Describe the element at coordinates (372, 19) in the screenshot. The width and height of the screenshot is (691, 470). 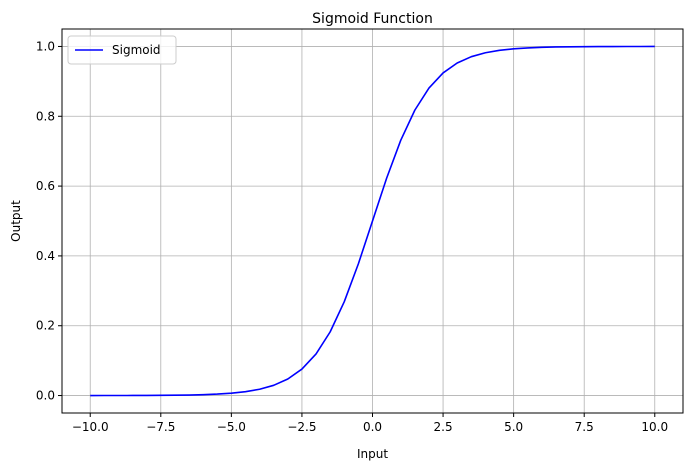
I see `chart-title: Sigmoid Function` at that location.